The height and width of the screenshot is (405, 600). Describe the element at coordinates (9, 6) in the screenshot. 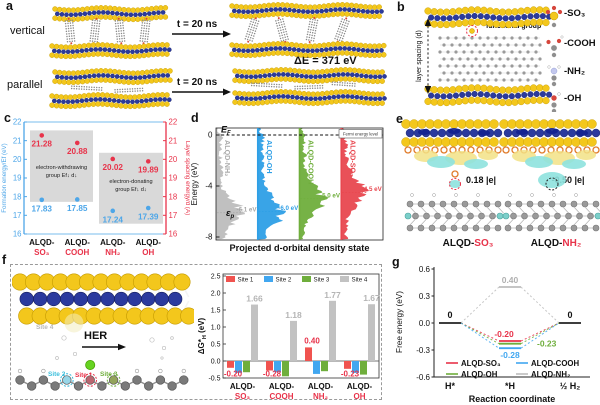

I see `panel-a-label: a` at that location.